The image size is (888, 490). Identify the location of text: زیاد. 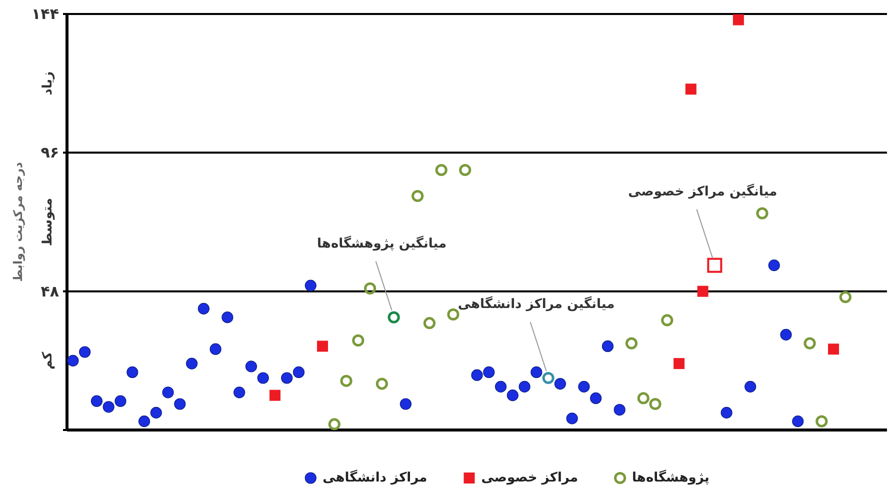
(48, 83).